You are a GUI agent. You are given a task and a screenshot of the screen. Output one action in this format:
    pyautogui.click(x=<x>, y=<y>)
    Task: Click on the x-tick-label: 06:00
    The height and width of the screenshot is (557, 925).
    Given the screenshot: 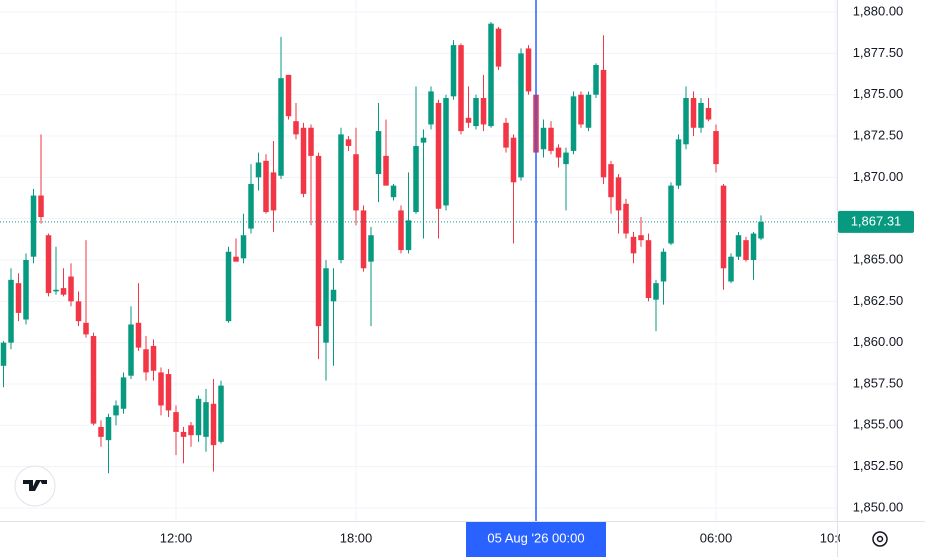 What is the action you would take?
    pyautogui.click(x=716, y=537)
    